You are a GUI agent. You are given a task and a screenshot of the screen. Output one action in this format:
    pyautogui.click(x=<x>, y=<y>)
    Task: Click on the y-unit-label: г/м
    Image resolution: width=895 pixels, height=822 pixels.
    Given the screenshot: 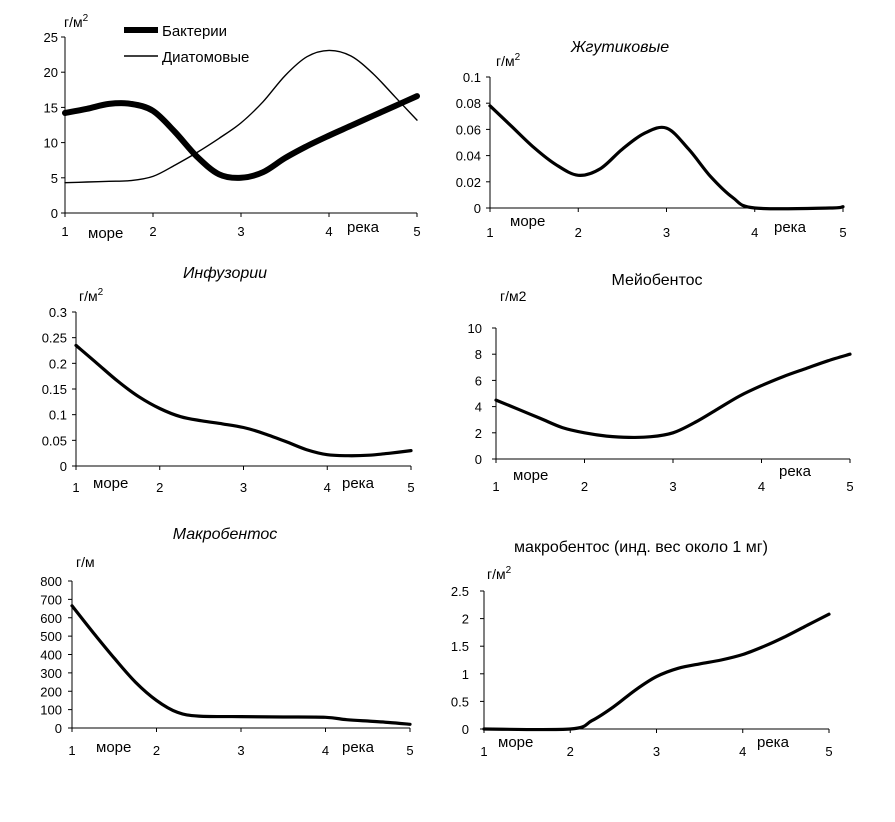 What is the action you would take?
    pyautogui.click(x=85, y=562)
    